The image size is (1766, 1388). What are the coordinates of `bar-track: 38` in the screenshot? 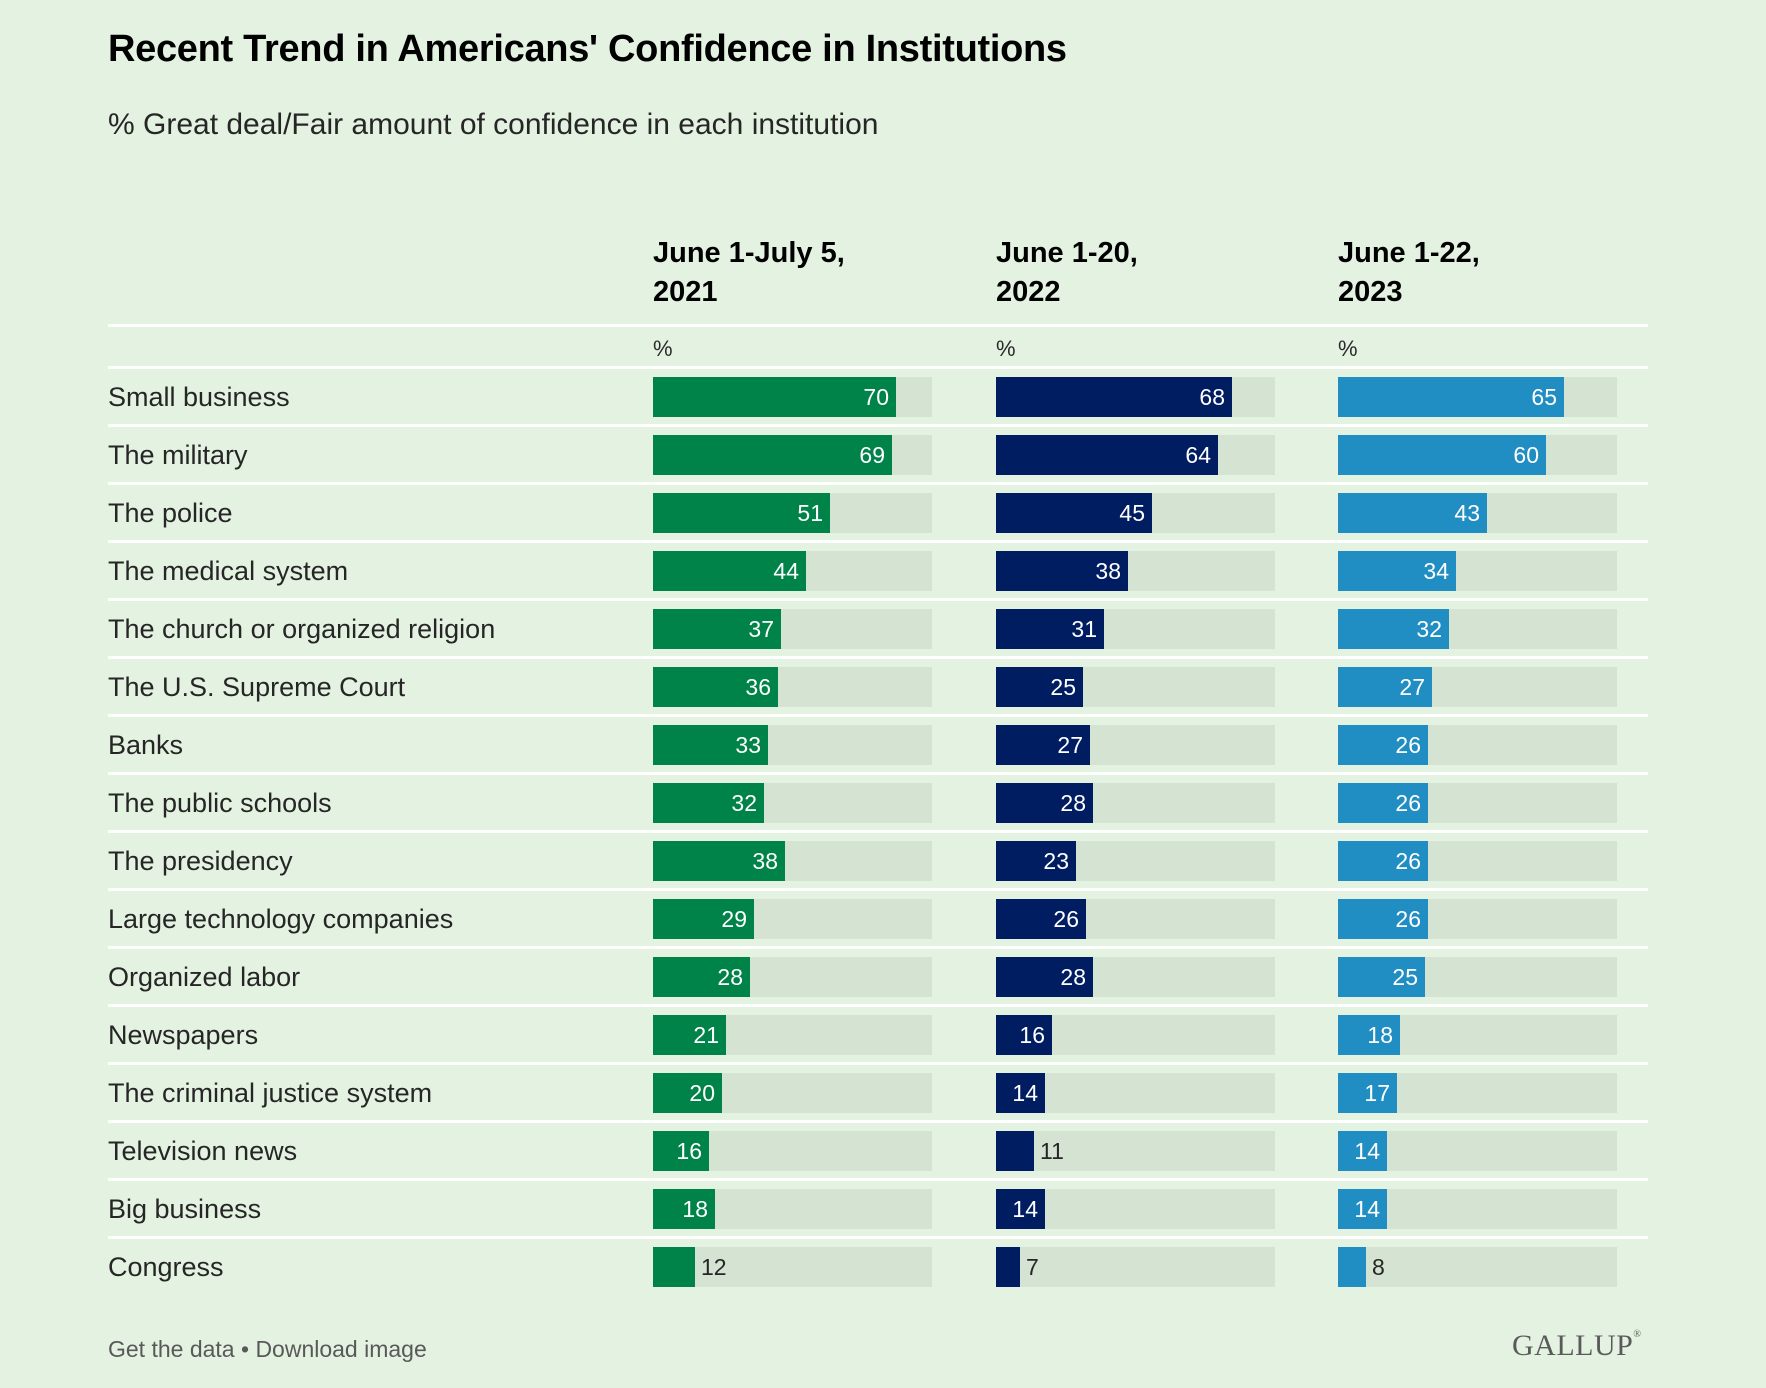 It's located at (1135, 571).